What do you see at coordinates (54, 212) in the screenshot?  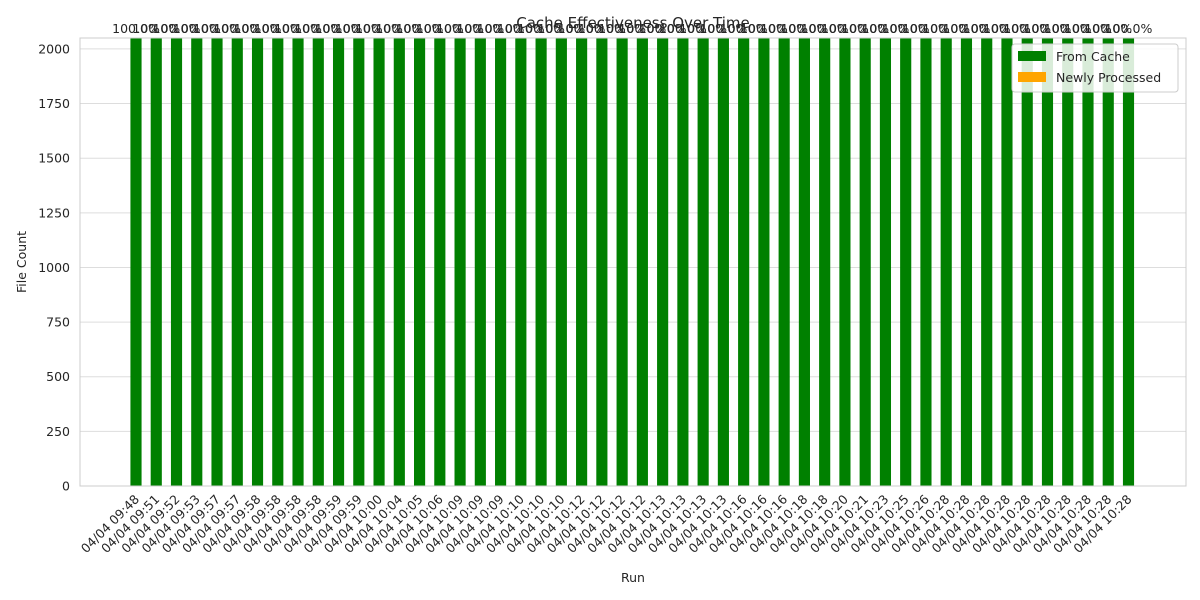 I see `y-tick-label: 1250` at bounding box center [54, 212].